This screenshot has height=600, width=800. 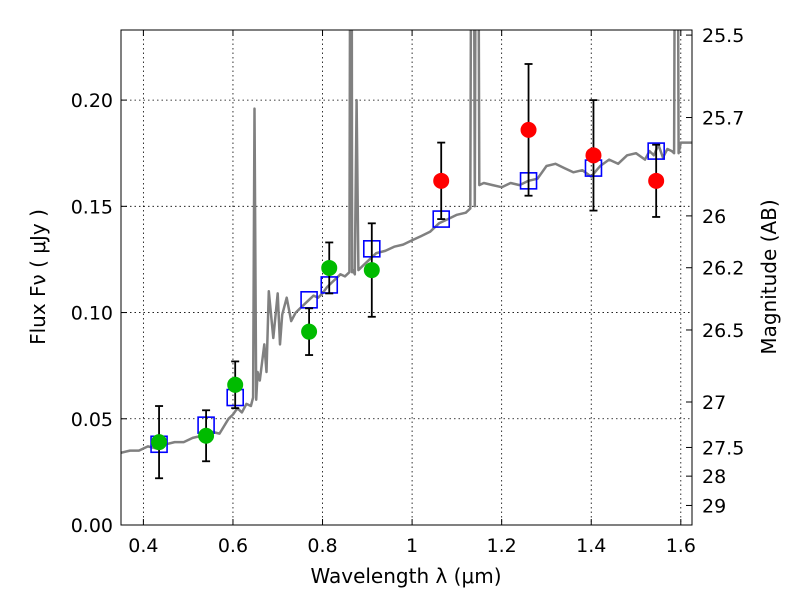 What do you see at coordinates (714, 217) in the screenshot?
I see `right-tick-label: 26` at bounding box center [714, 217].